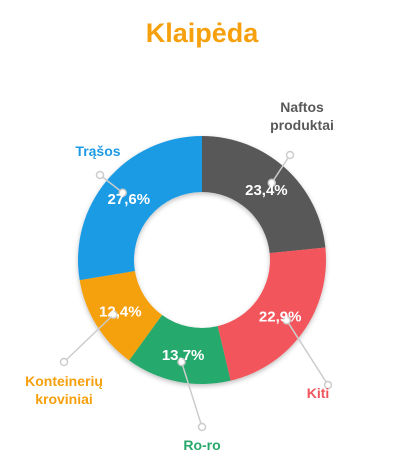 The height and width of the screenshot is (460, 405). I want to click on category-label-3: Konteinerių kroviniai, so click(64, 390).